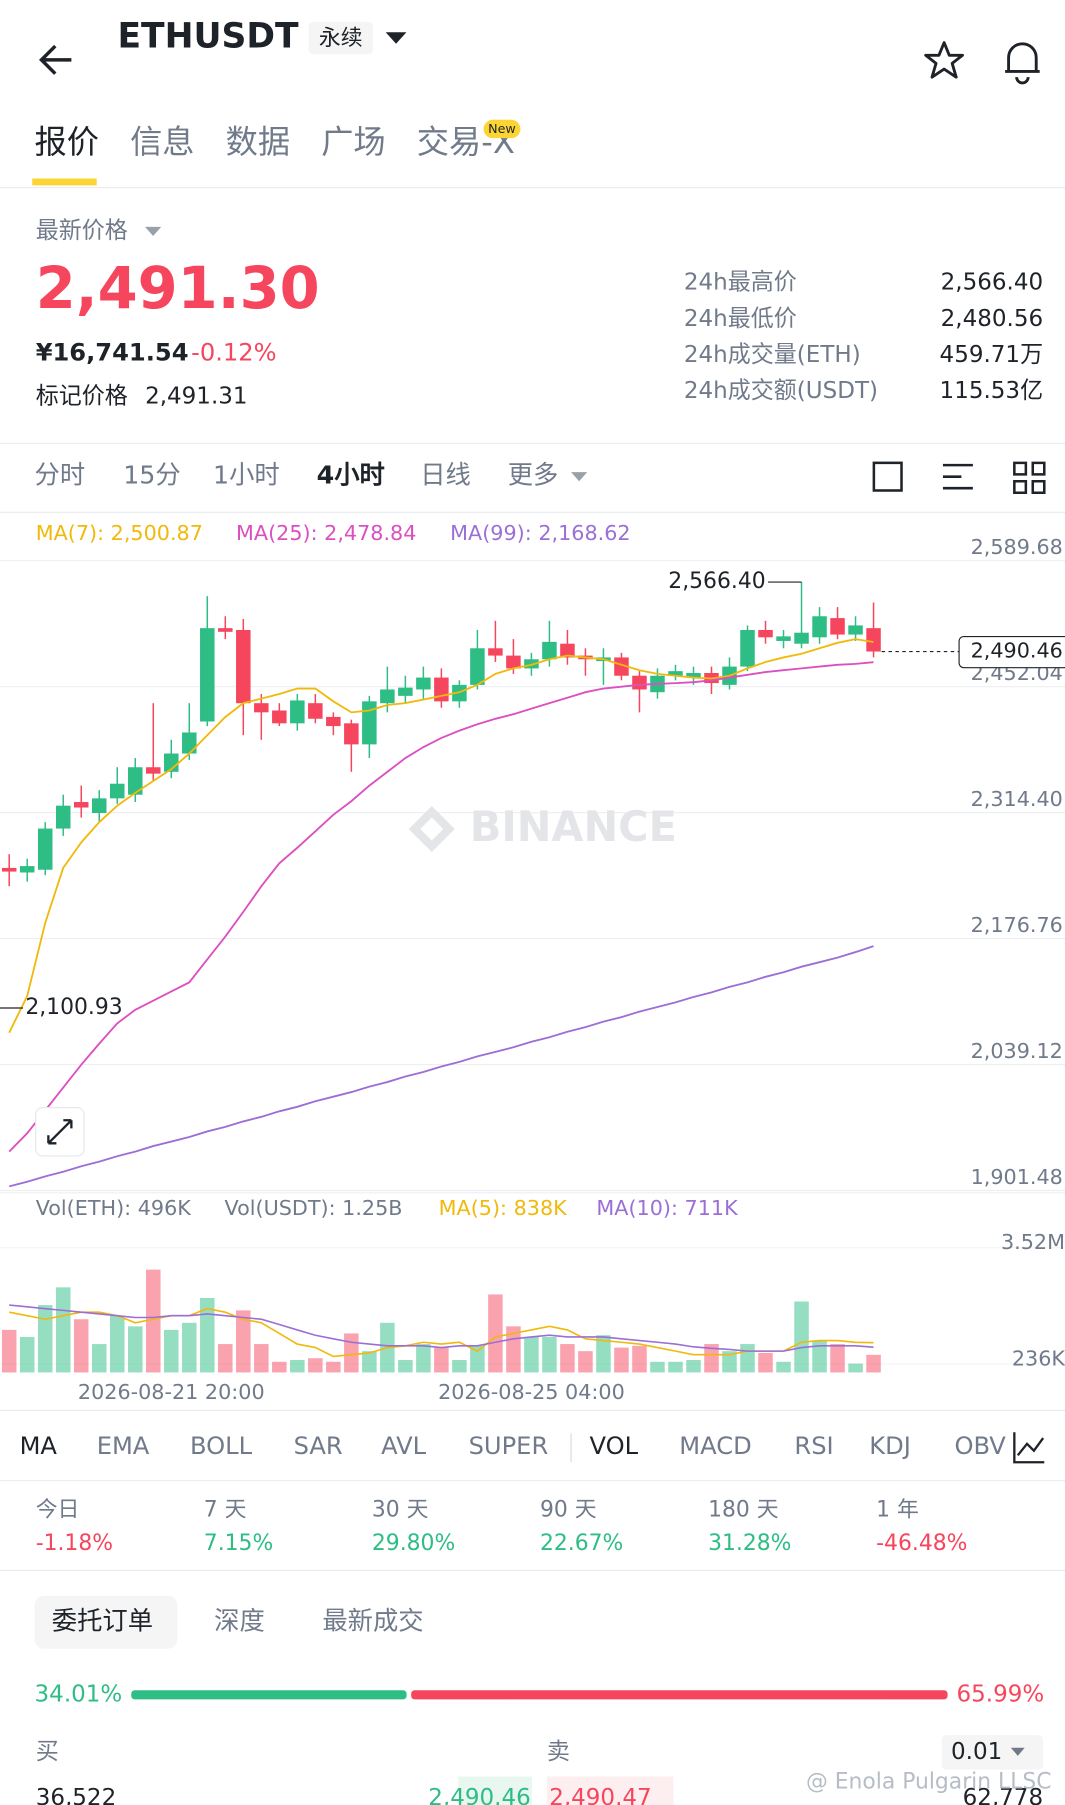 The height and width of the screenshot is (1805, 1065). Describe the element at coordinates (60, 475) in the screenshot. I see `interval: 分时` at that location.